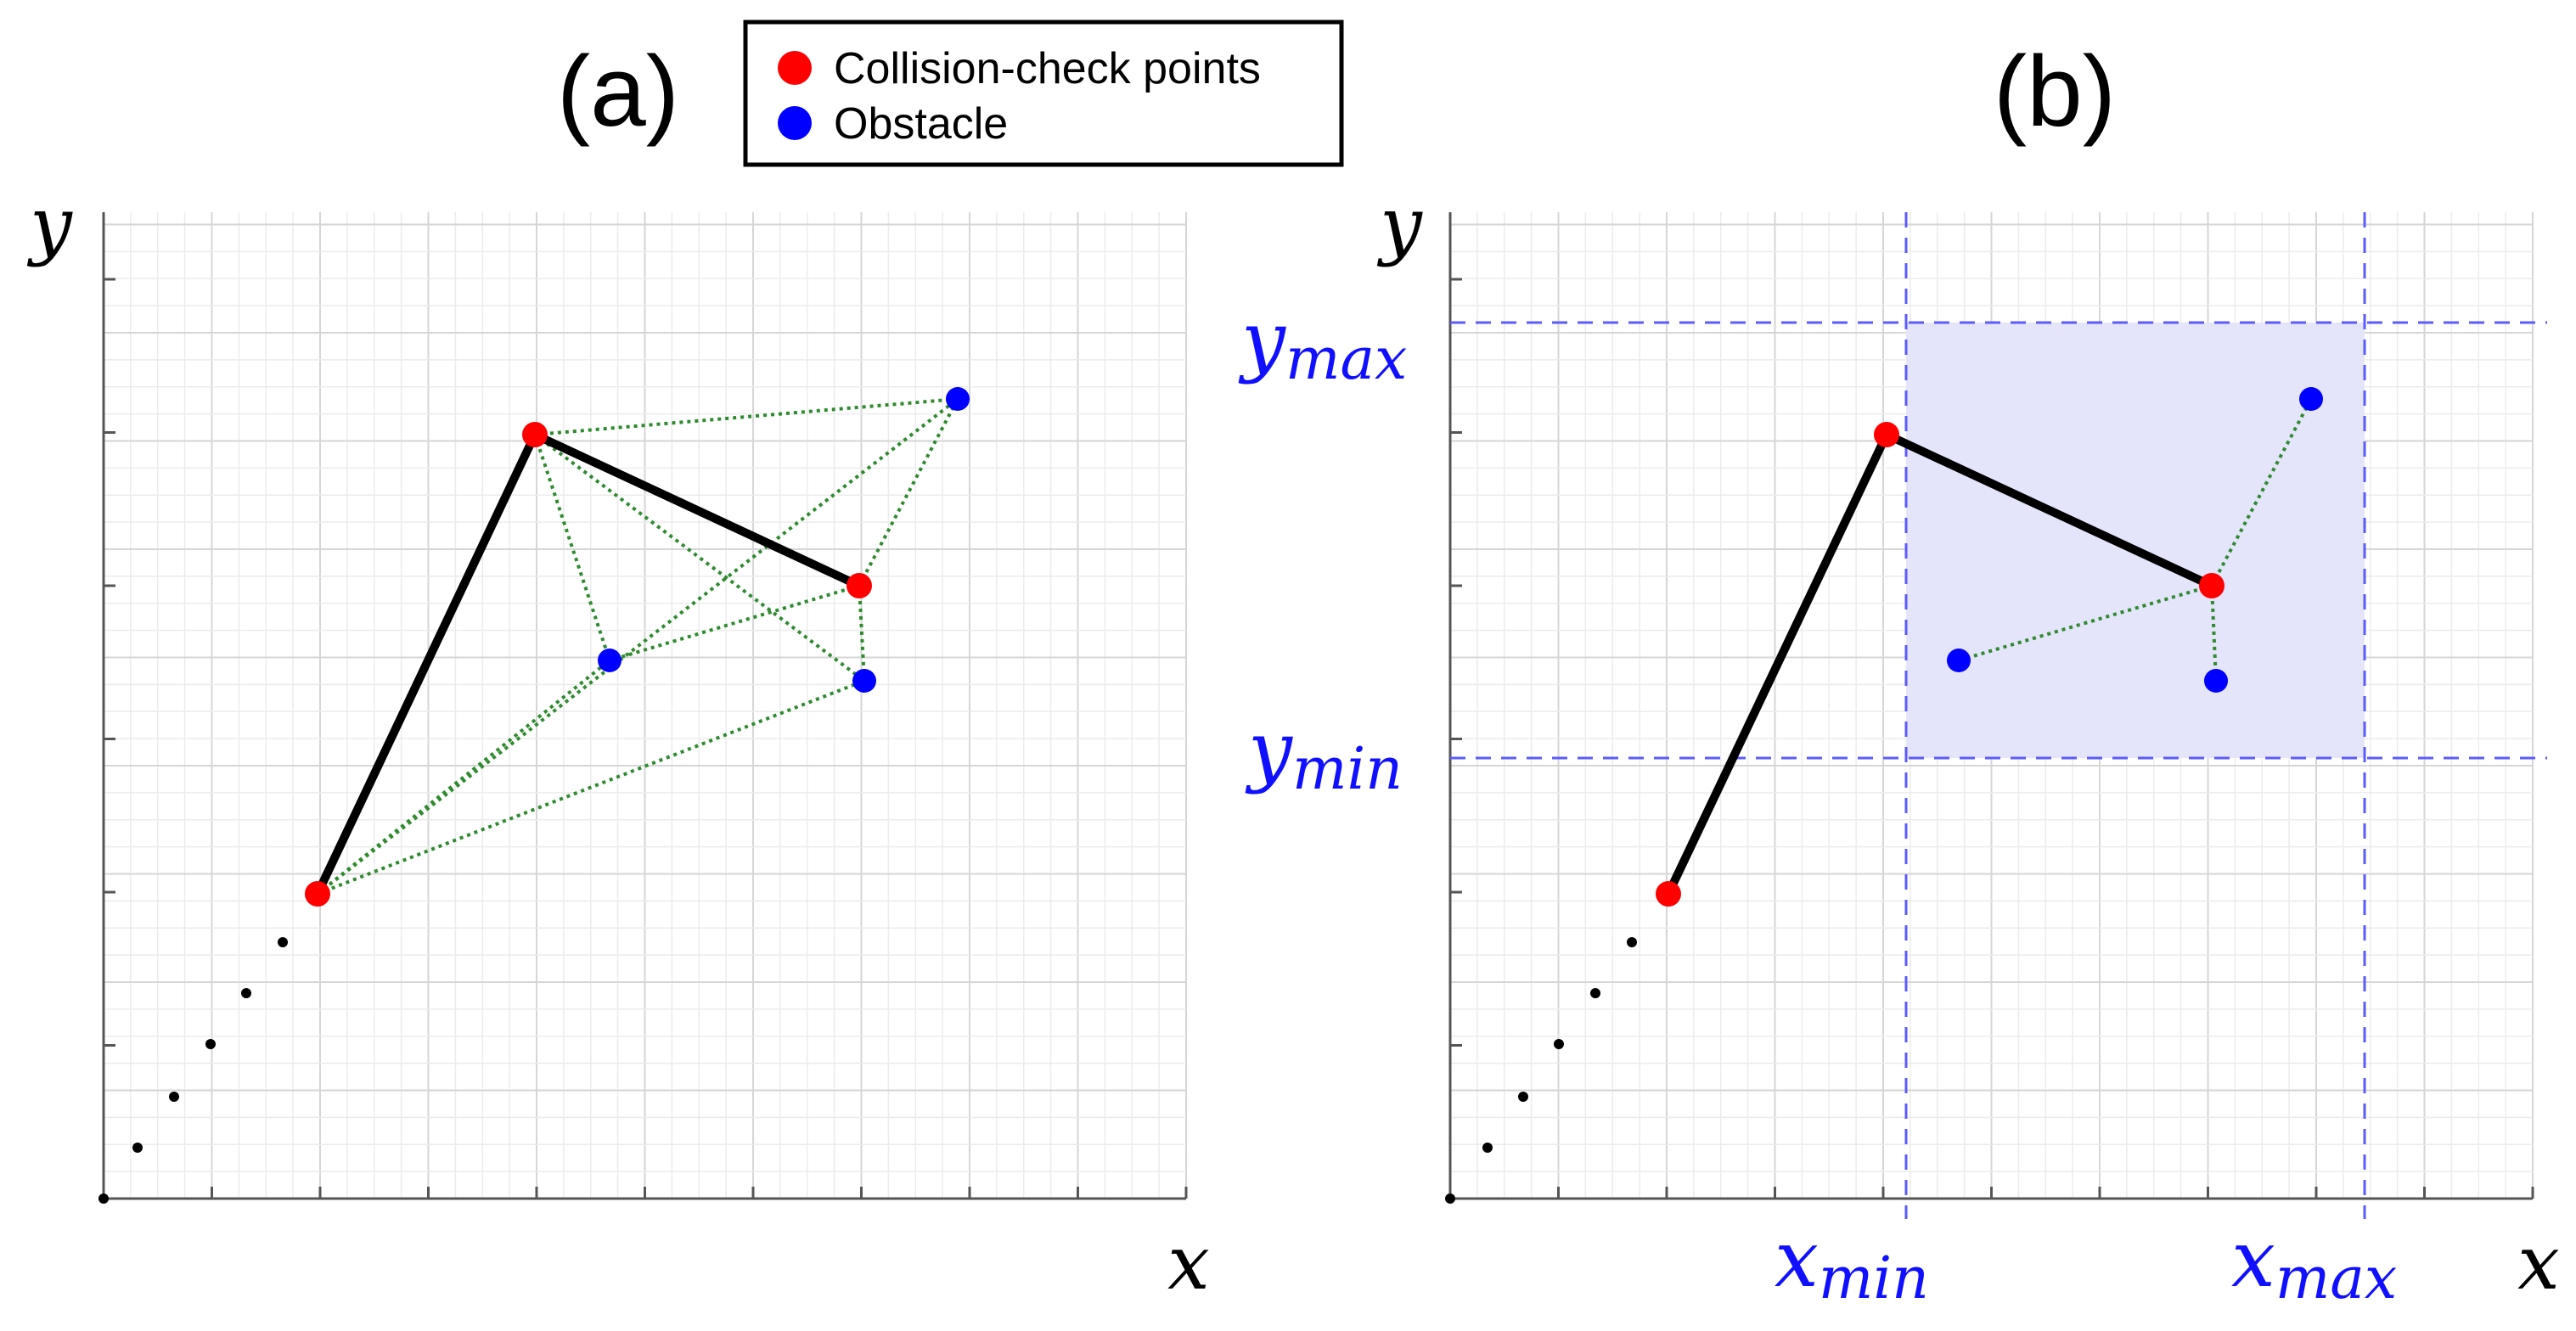 This screenshot has width=2576, height=1331. I want to click on robot-links-a, so click(588, 664).